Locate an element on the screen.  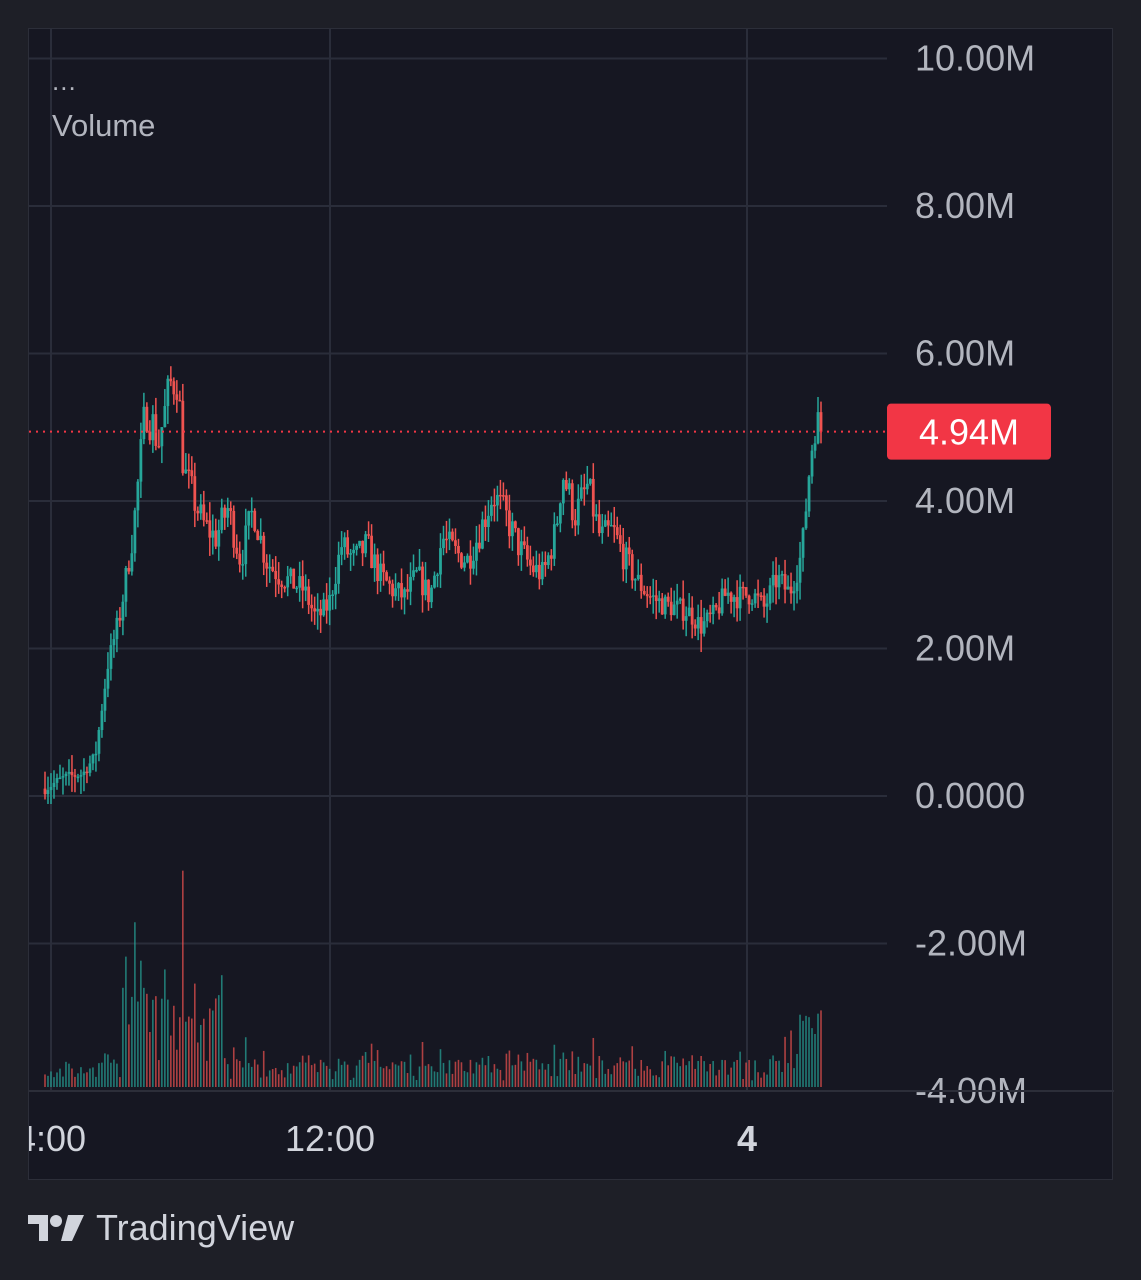
y-tick-label: 0.0000 is located at coordinates (970, 795).